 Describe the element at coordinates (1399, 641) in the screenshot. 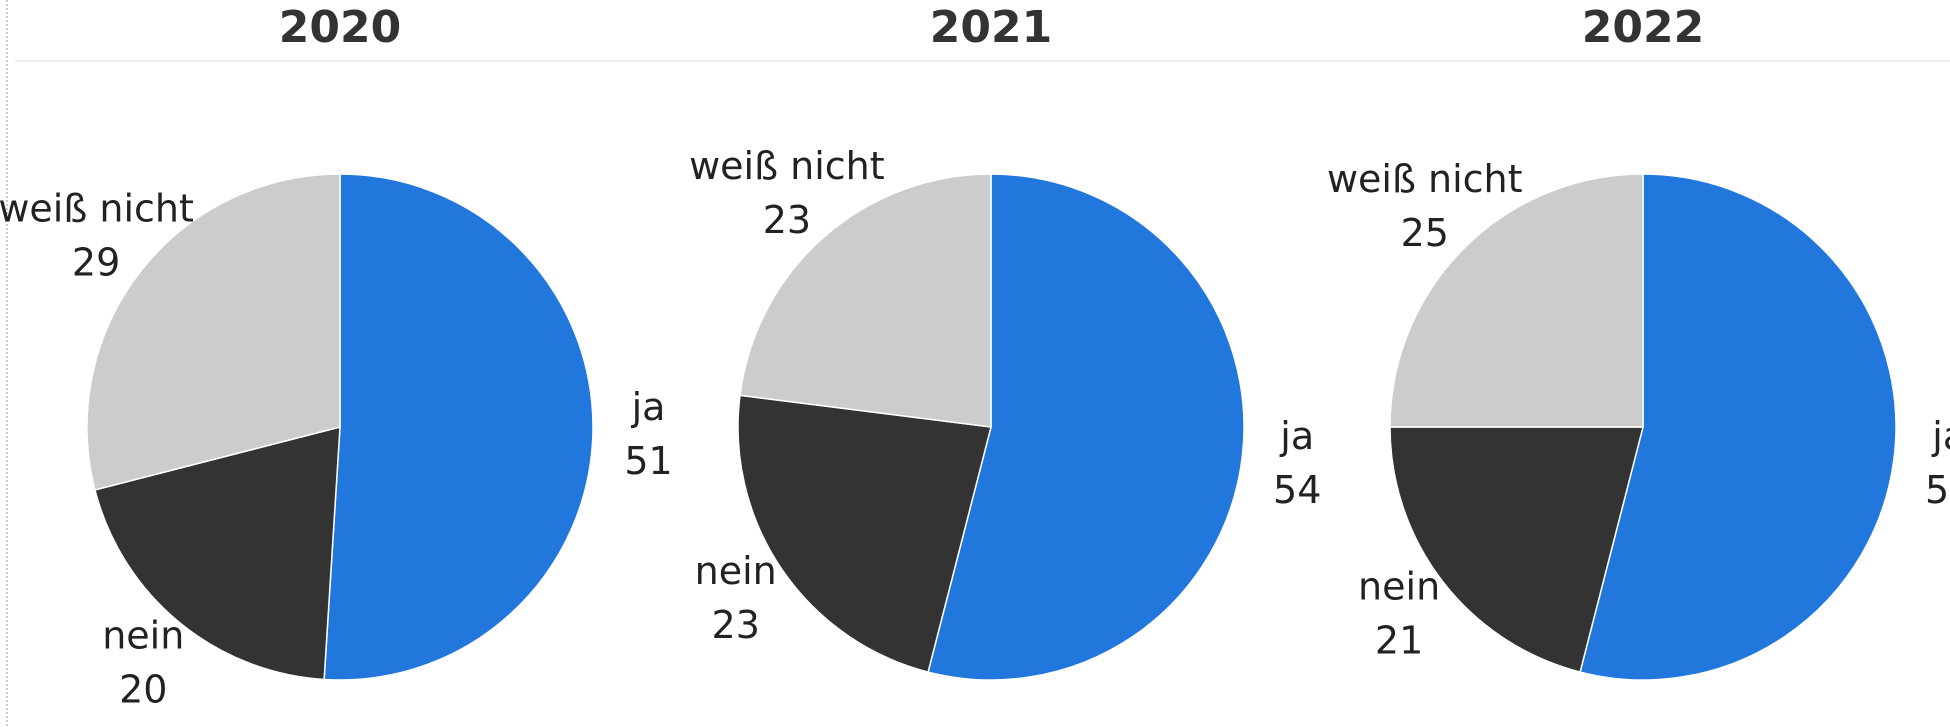

I see `slice-value: 21` at that location.